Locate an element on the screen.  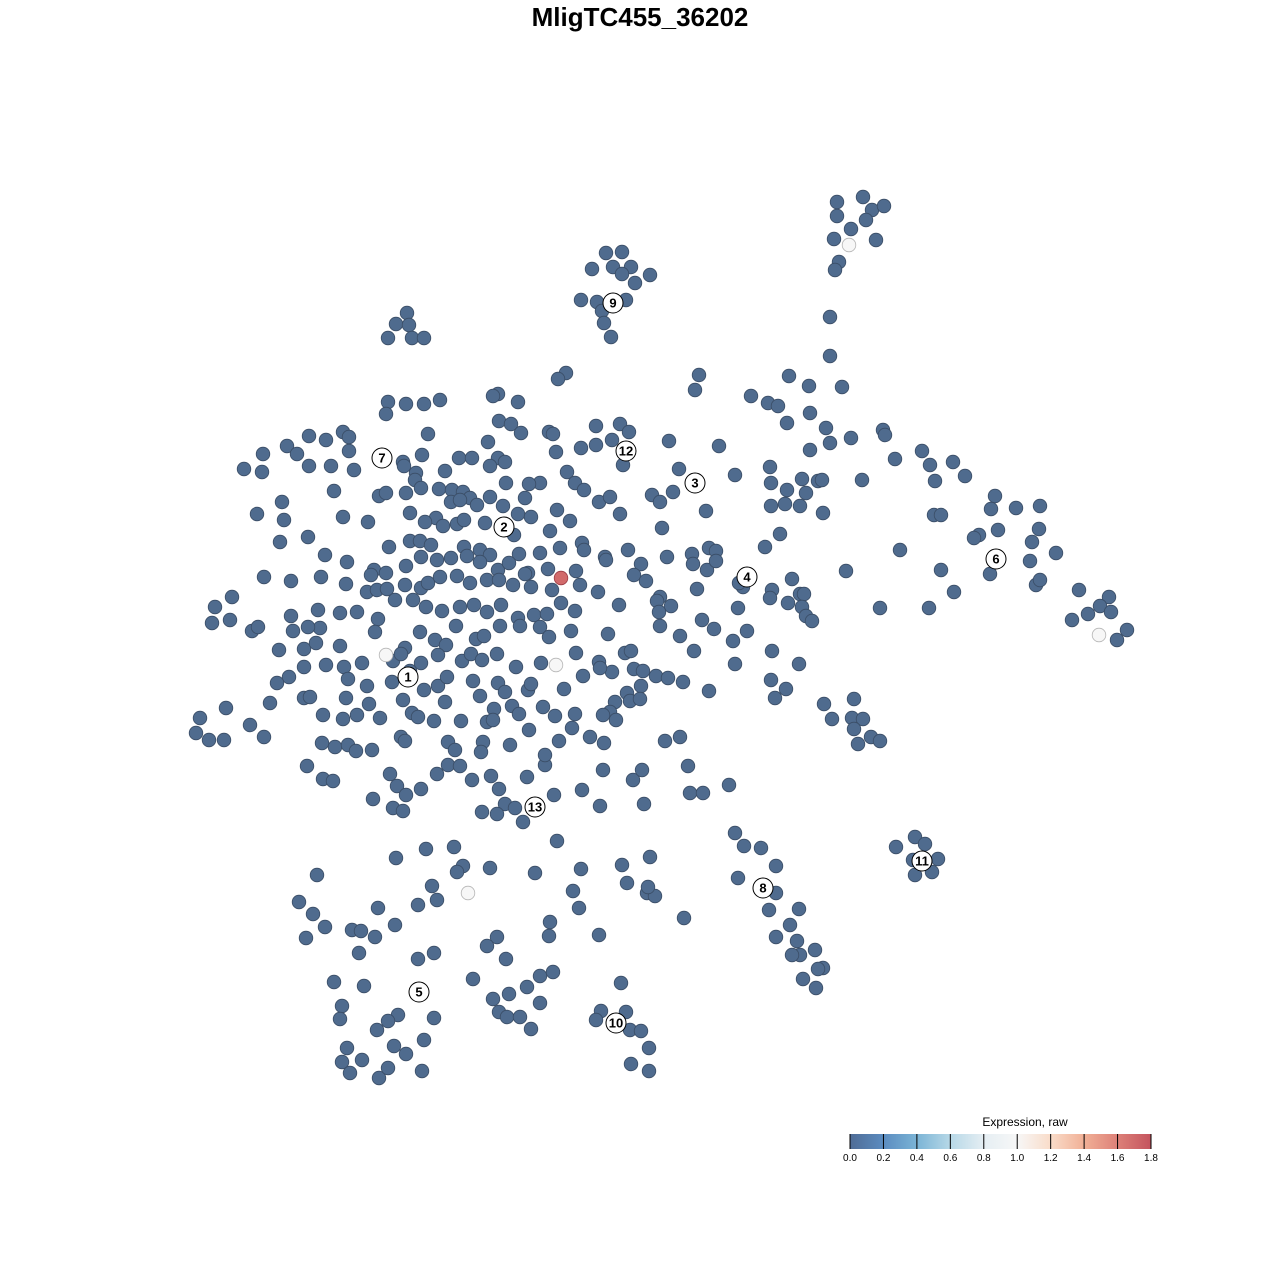
cluster-label: 8 is located at coordinates (763, 888).